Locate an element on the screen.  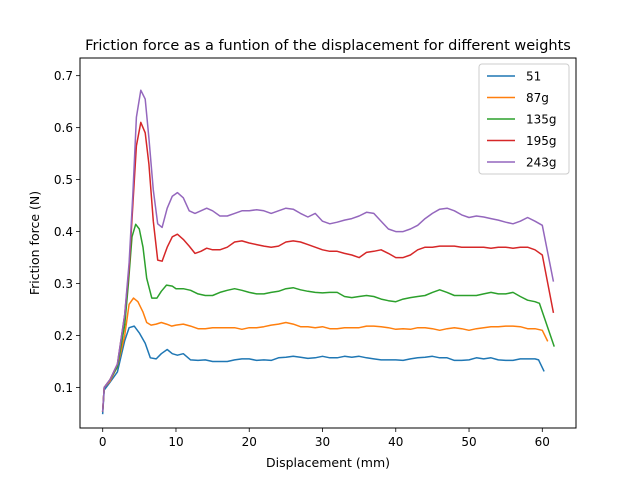
y-axis: 0.1 0.2 0.3 0.4 0.5 0.6 0.7 is located at coordinates (67, 232).